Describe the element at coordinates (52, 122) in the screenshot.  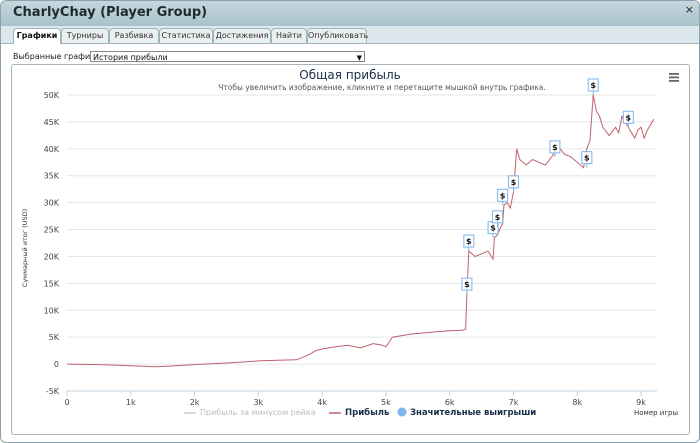
I see `y-tick-label: 45K` at that location.